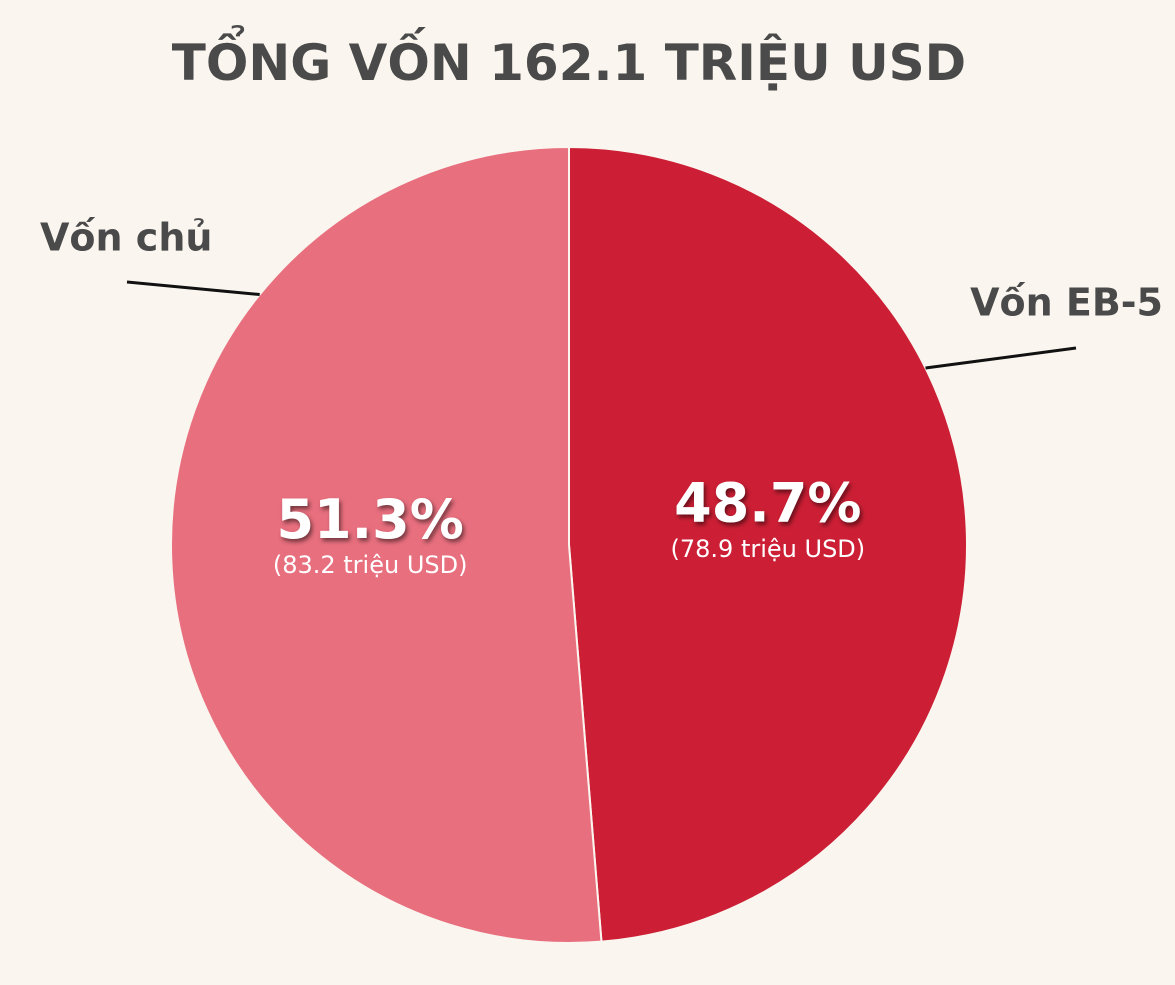  I want to click on category-label: Vốn EB-5, so click(1066, 303).